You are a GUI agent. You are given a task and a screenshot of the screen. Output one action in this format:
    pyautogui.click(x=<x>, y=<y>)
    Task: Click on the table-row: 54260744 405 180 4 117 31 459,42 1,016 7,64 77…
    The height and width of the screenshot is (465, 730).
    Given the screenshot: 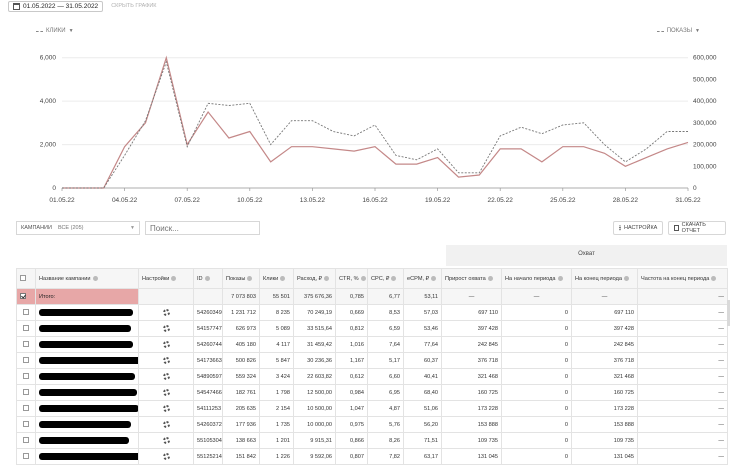 What is the action you would take?
    pyautogui.click(x=372, y=344)
    